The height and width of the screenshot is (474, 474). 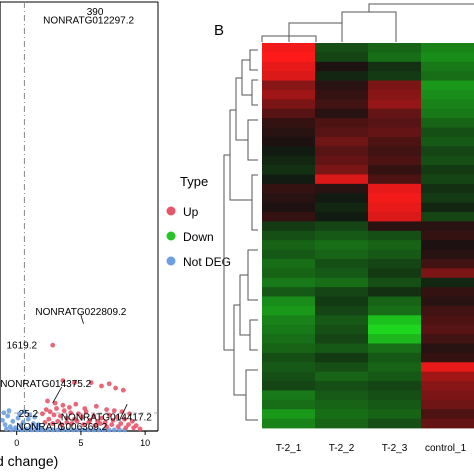 I want to click on point-annotation: NONRATG014375.2, so click(x=45, y=384).